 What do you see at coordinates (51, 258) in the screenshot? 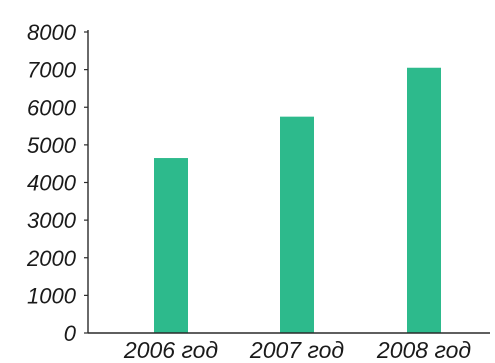
I see `y-tick-label: 2000` at bounding box center [51, 258].